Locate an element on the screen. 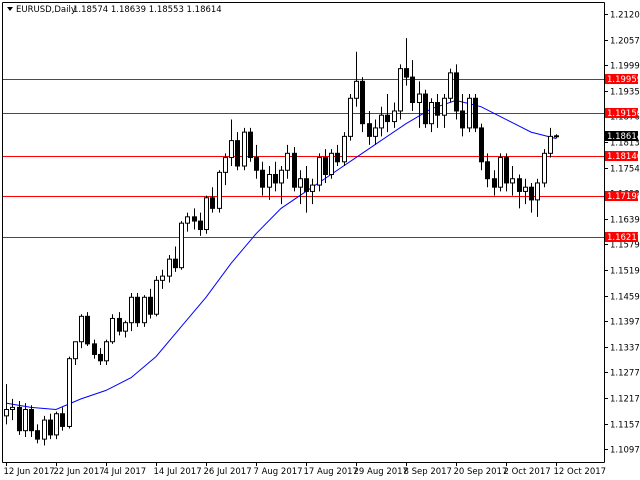 The height and width of the screenshot is (480, 640). bear-candle-body is located at coordinates (412, 90).